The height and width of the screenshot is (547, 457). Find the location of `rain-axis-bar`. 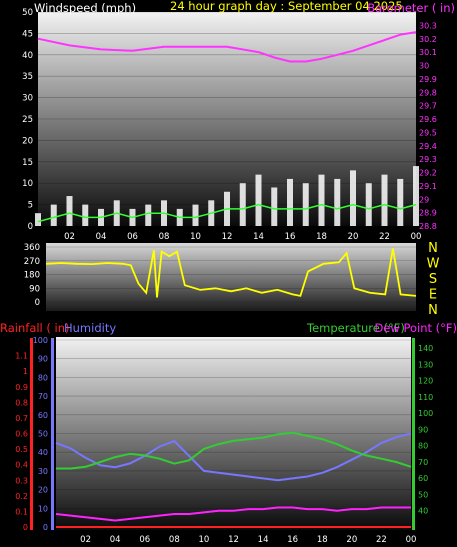

rain-axis-bar is located at coordinates (31, 434).